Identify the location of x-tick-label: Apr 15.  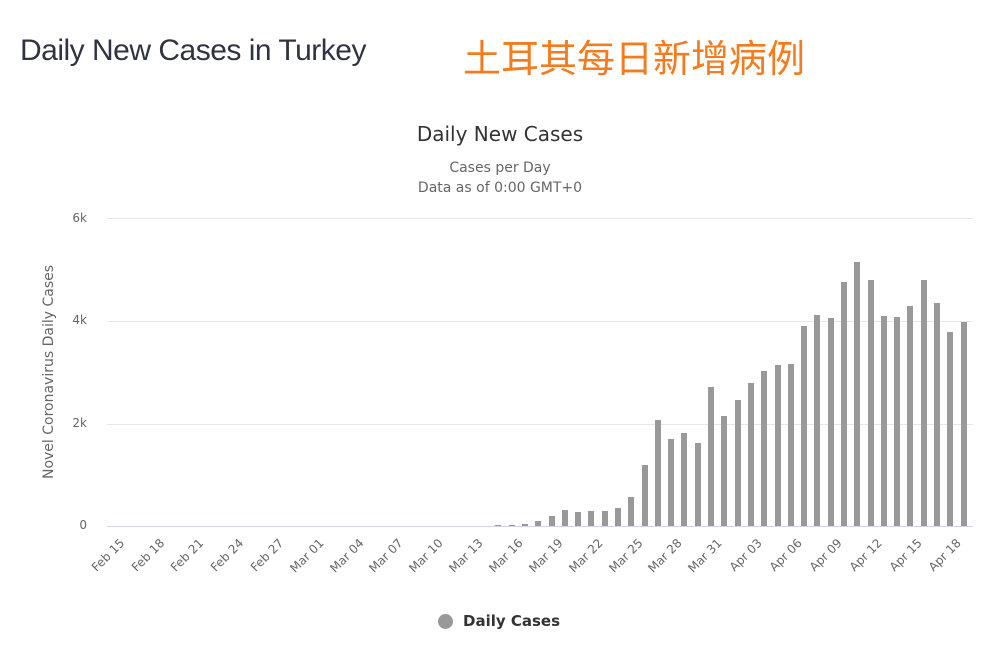
(905, 555).